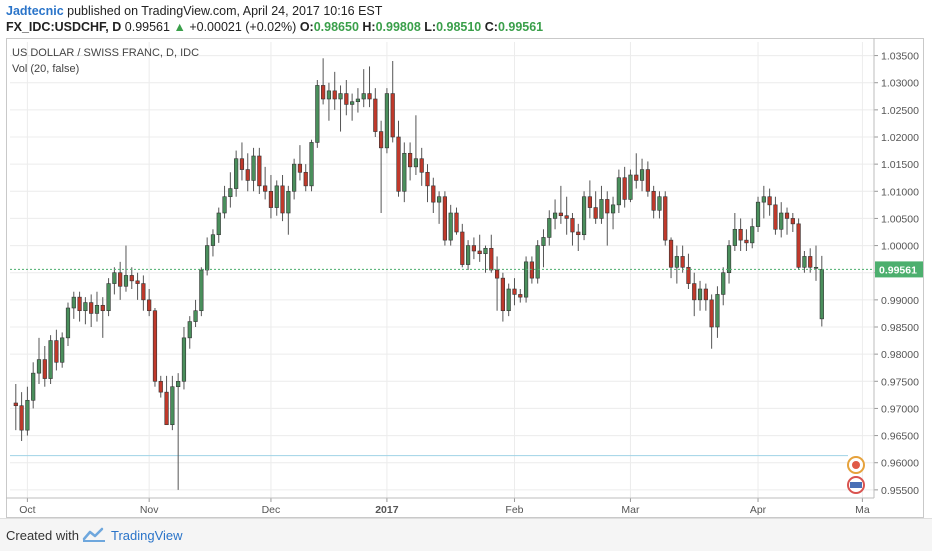 The height and width of the screenshot is (551, 932). What do you see at coordinates (94, 535) in the screenshot?
I see `tradingview-logo-icon` at bounding box center [94, 535].